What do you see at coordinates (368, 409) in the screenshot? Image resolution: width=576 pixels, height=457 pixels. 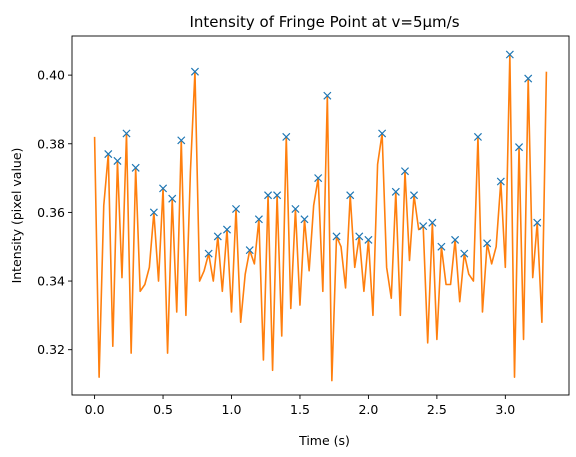 I see `x-tick-label: 2.0` at bounding box center [368, 409].